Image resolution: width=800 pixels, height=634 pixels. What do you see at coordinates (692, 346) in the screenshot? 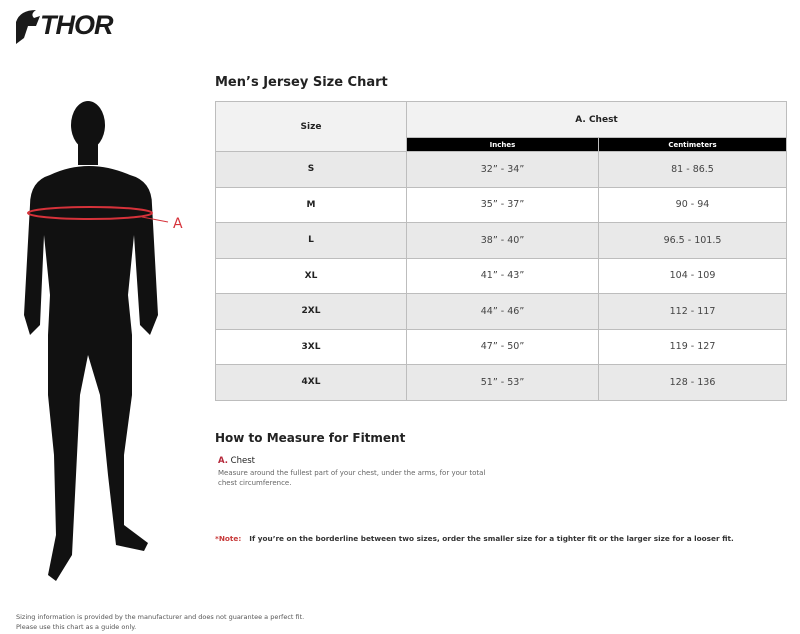
I see `cm-cell: 119 - 127` at bounding box center [692, 346].